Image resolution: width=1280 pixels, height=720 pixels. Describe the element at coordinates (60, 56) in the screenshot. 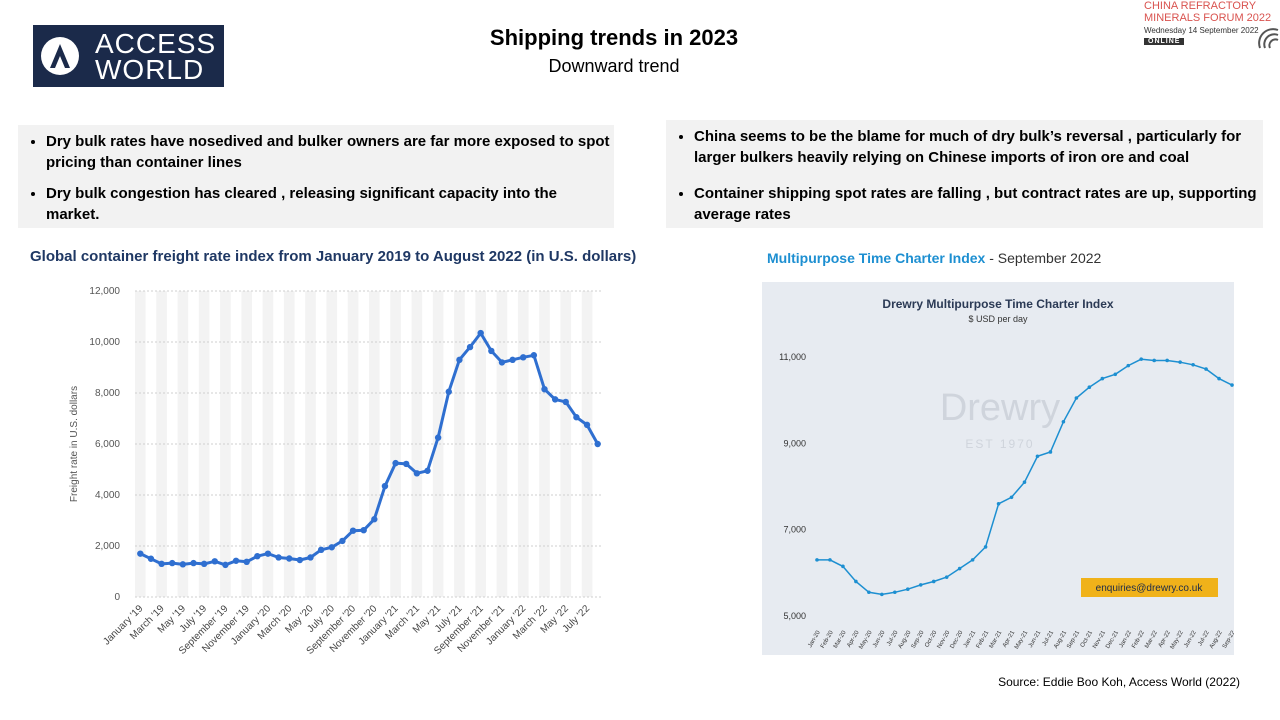

I see `logo-triangle-icon` at that location.